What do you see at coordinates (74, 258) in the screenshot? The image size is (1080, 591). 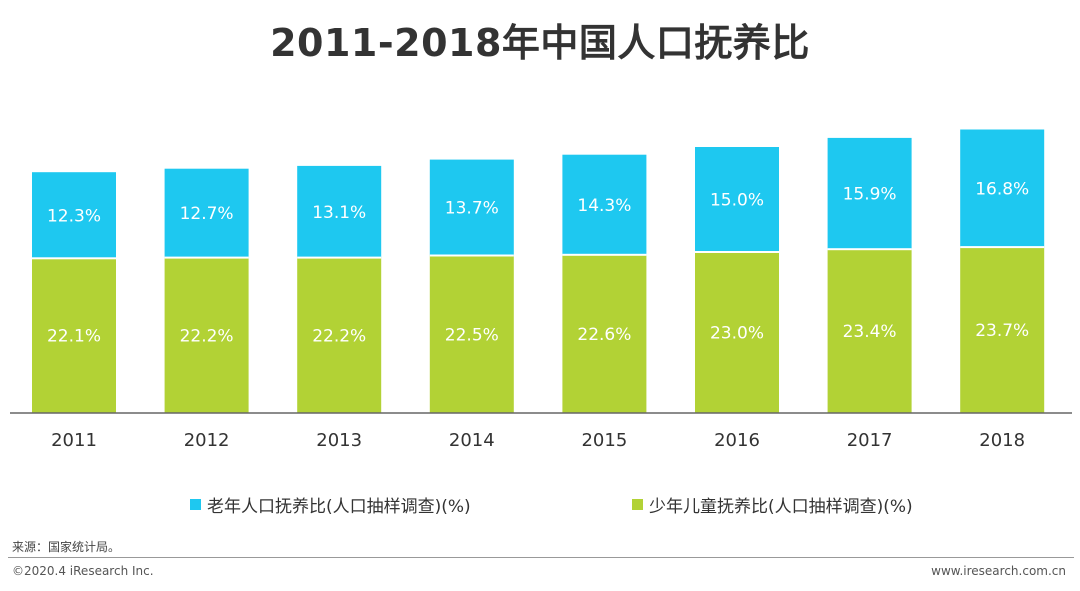 I see `segment-gap-2011` at bounding box center [74, 258].